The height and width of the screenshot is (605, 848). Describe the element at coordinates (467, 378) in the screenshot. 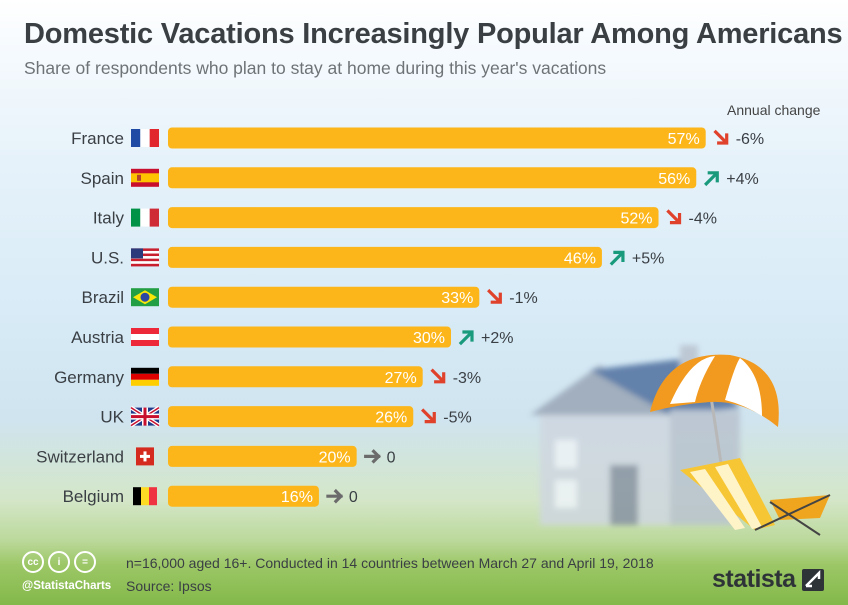

I see `annual-change-label: -3%` at that location.